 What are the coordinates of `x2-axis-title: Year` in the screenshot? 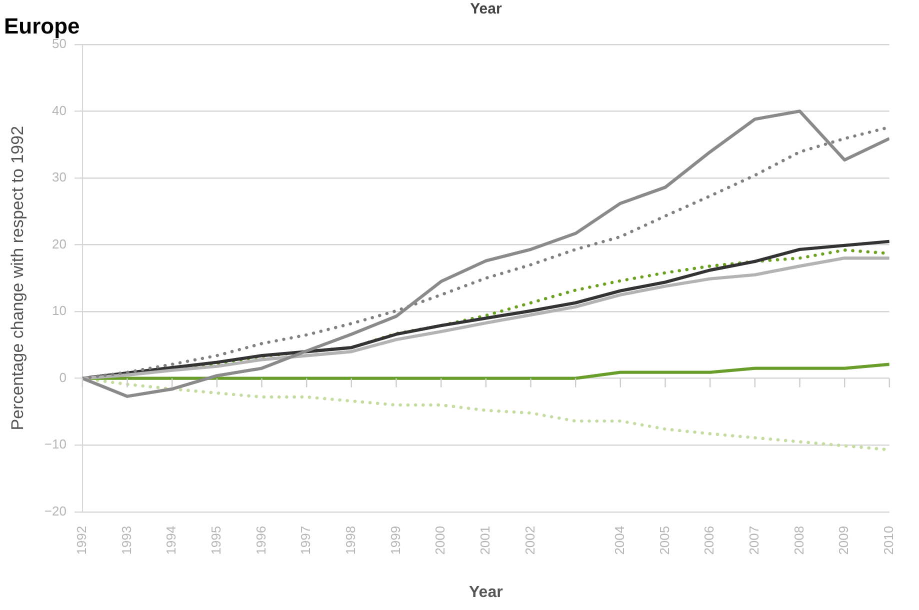 It's located at (486, 9).